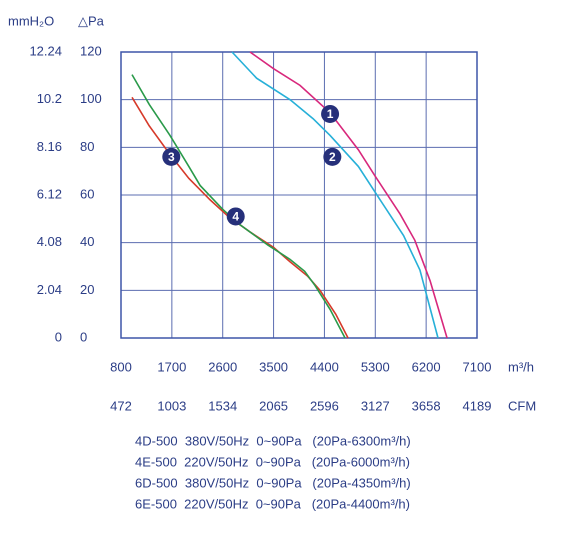 The width and height of the screenshot is (569, 547). I want to click on x2-tick-label: 472, so click(121, 405).